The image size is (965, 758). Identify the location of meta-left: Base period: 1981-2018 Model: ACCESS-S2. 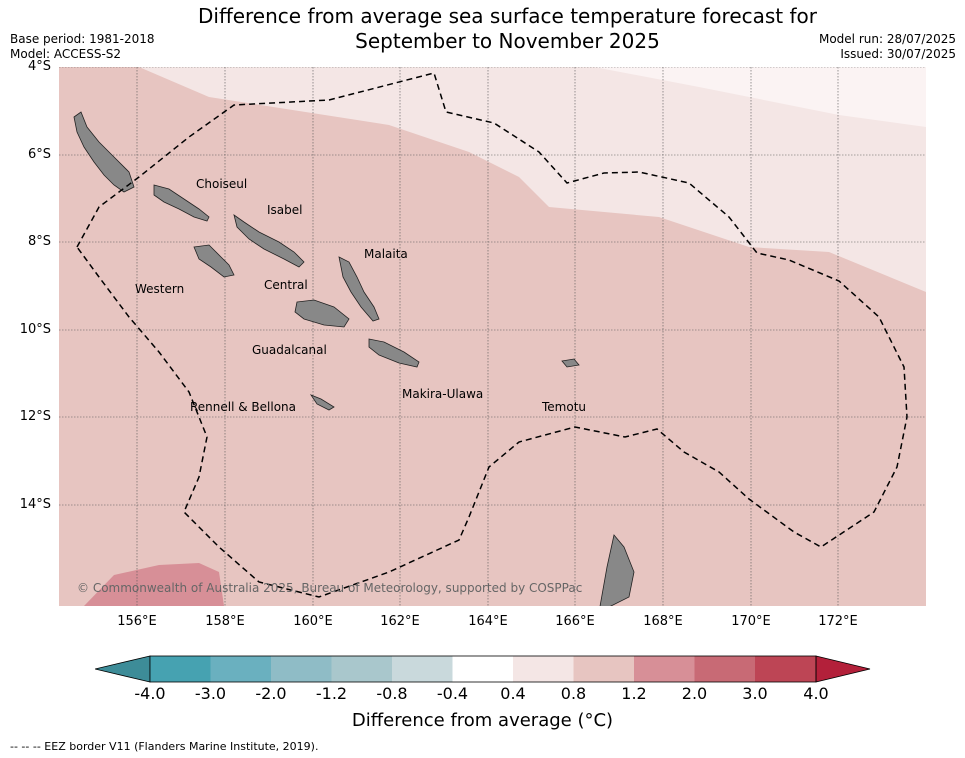
(82, 47).